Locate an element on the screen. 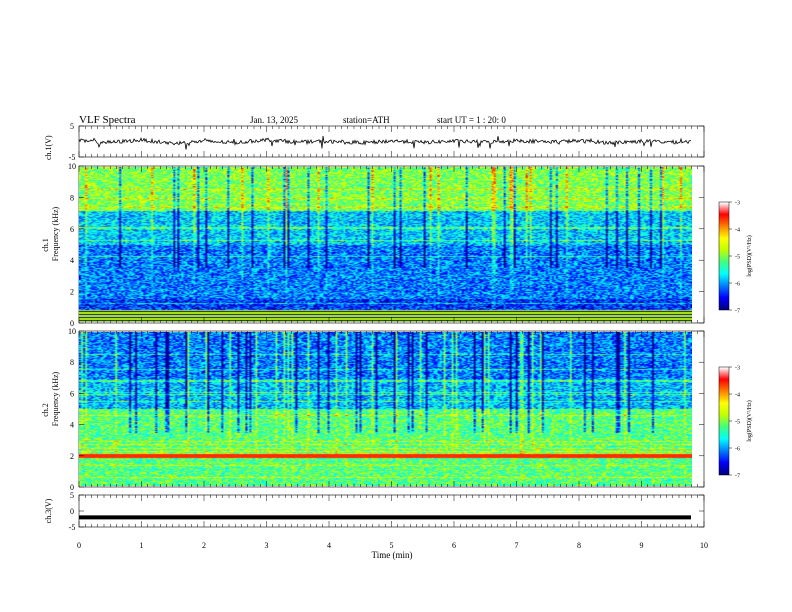 This screenshot has height=612, width=792. y-tick-label-ch3-wave: -5 is located at coordinates (72, 527).